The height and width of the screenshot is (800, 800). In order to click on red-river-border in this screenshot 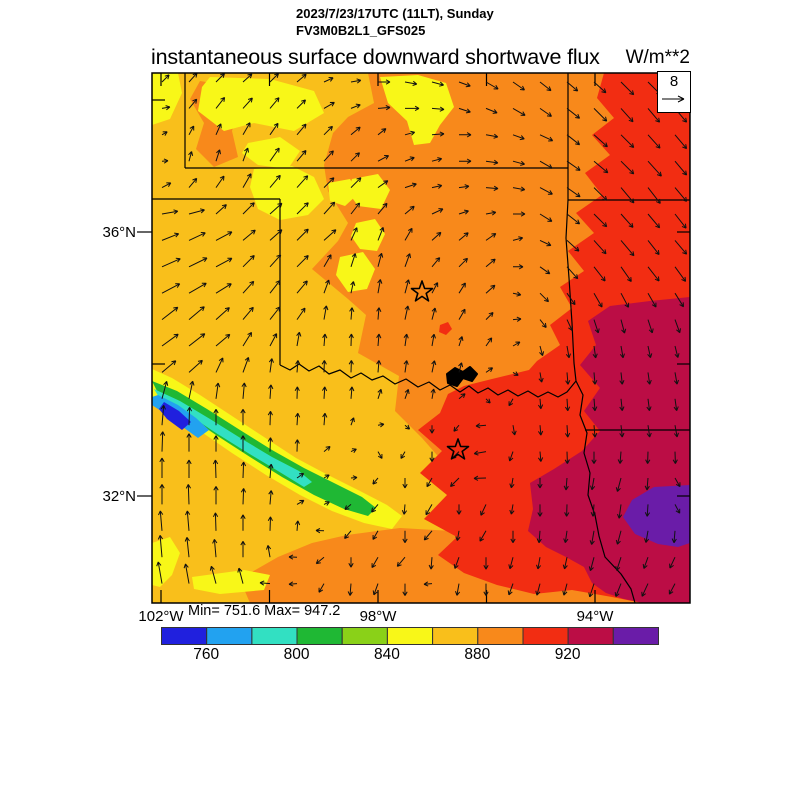, I will do `click(428, 380)`.